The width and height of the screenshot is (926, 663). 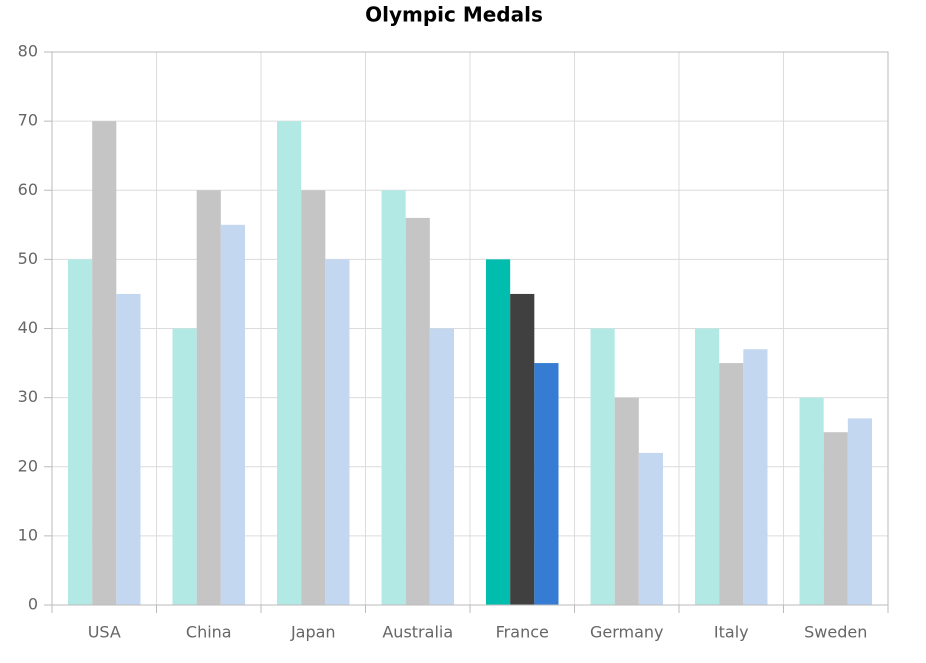 I want to click on x-tick-label: Japan, so click(x=313, y=632).